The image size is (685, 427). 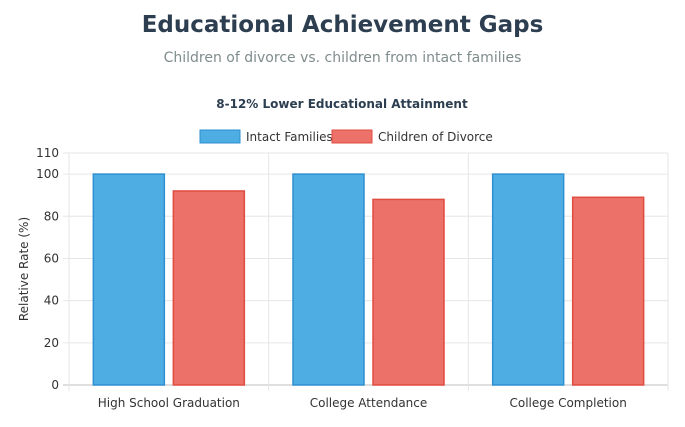 I want to click on y-tick-label: 80, so click(x=51, y=216).